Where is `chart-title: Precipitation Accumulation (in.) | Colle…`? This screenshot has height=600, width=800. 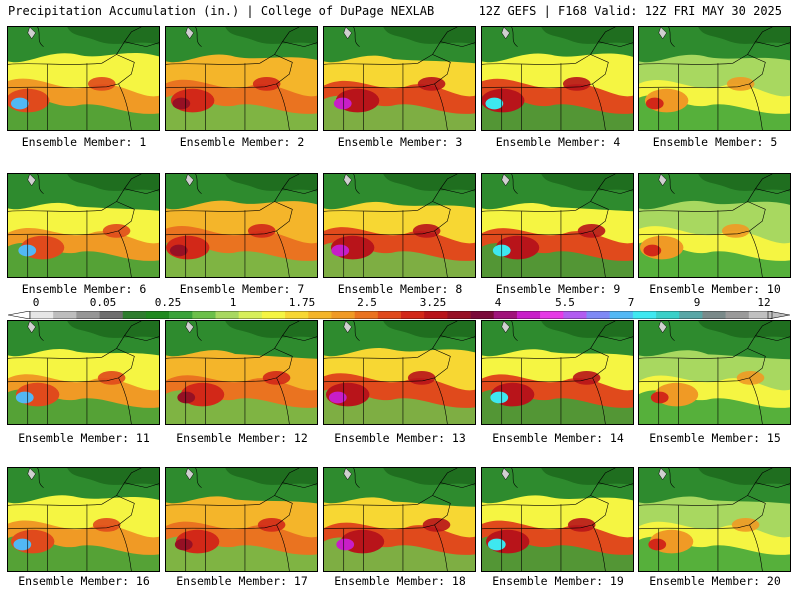 chart-title: Precipitation Accumulation (in.) | Colle… is located at coordinates (221, 11).